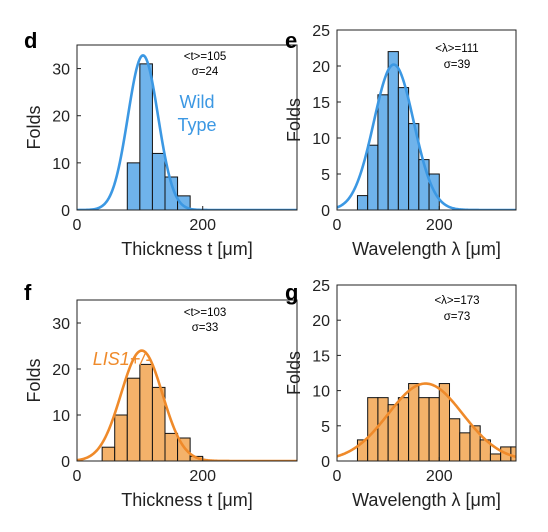 The width and height of the screenshot is (548, 532). Describe the element at coordinates (205, 57) in the screenshot. I see `mean-stat: <t>=105` at that location.